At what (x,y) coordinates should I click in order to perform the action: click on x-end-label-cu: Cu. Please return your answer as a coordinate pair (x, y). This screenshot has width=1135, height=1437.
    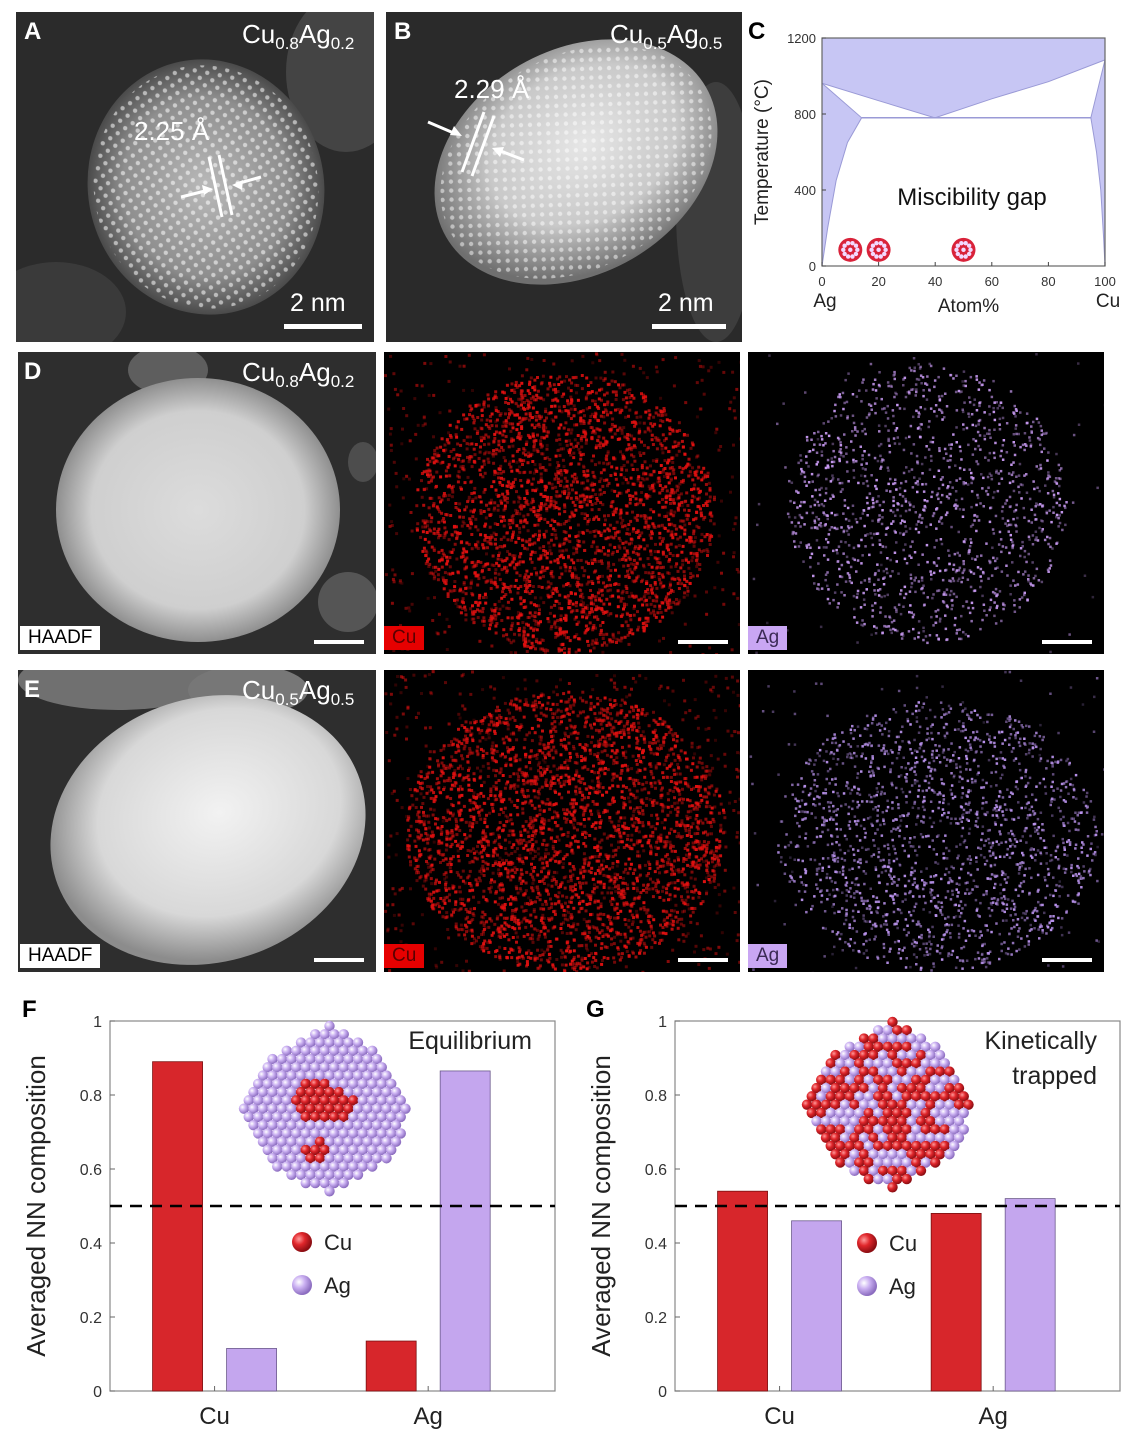
    Looking at the image, I should click on (1108, 301).